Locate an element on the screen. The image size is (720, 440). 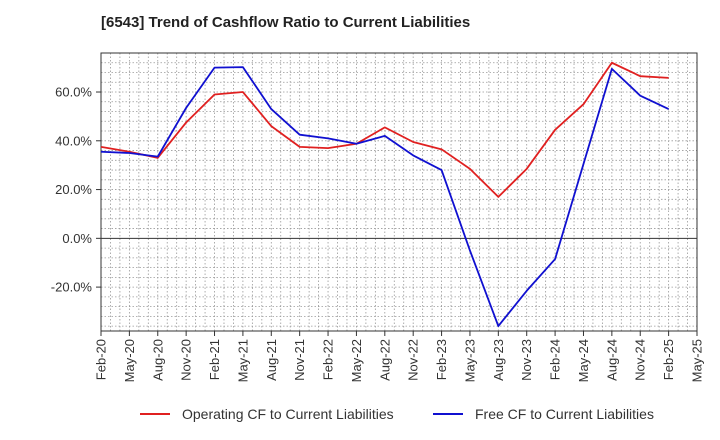
legend-label-1: Operating CF to Current Liabilities is located at coordinates (288, 414).